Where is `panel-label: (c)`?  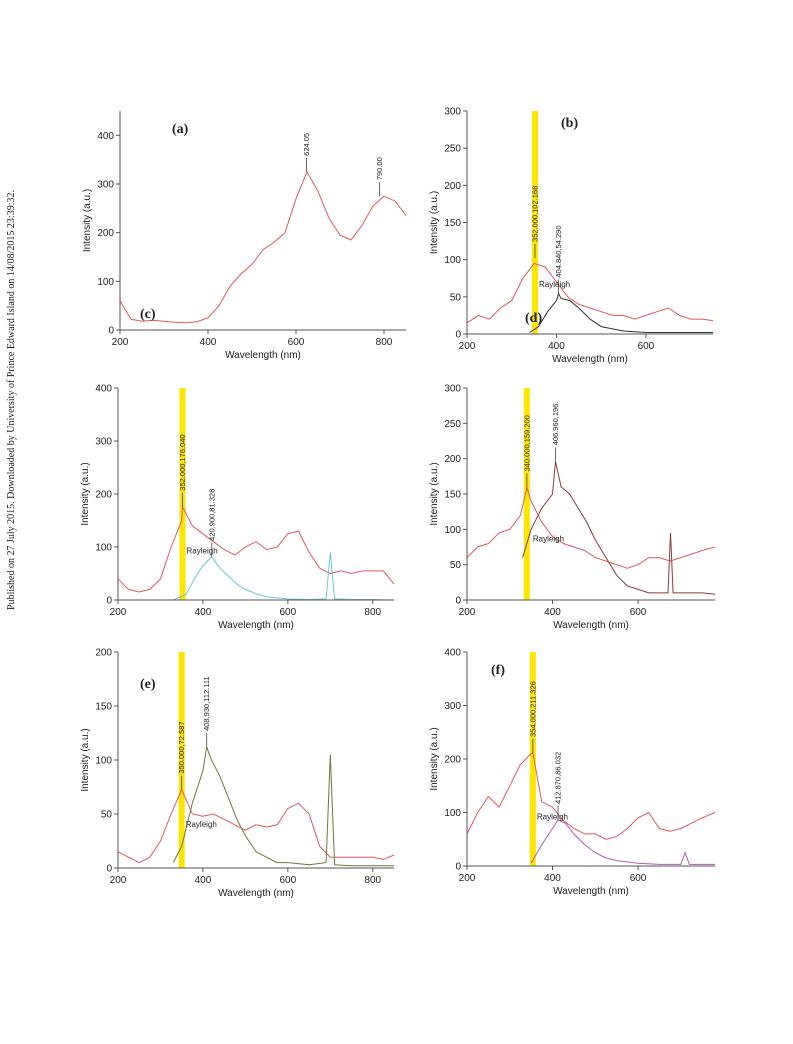
panel-label: (c) is located at coordinates (148, 314).